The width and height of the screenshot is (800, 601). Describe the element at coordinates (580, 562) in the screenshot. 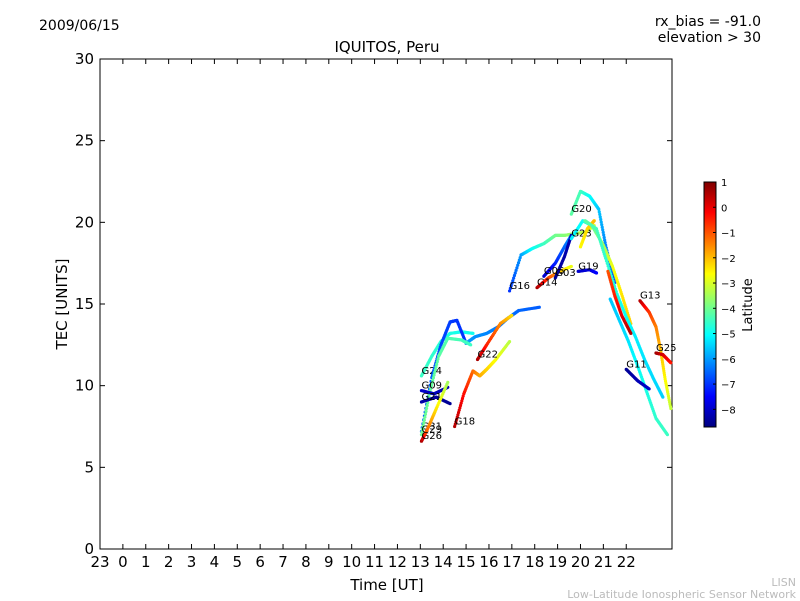

I see `x-tick-label: 20` at that location.